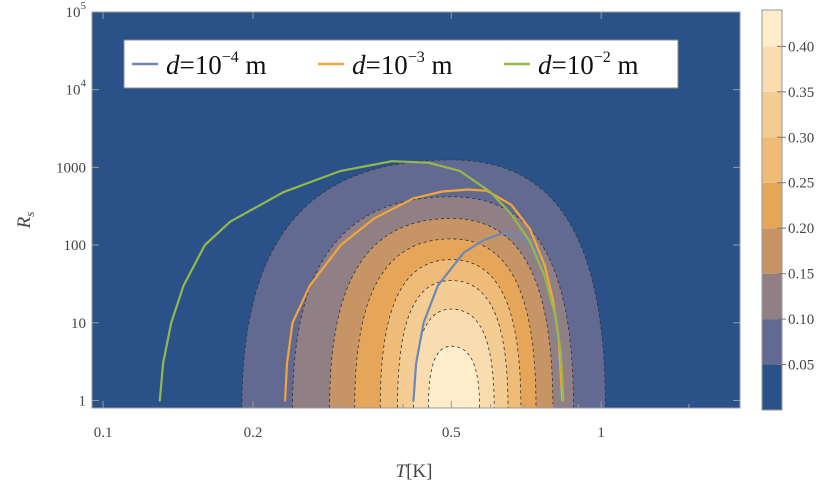 The image size is (830, 488). What do you see at coordinates (416, 57) in the screenshot?
I see `legend-exponent: −3` at bounding box center [416, 57].